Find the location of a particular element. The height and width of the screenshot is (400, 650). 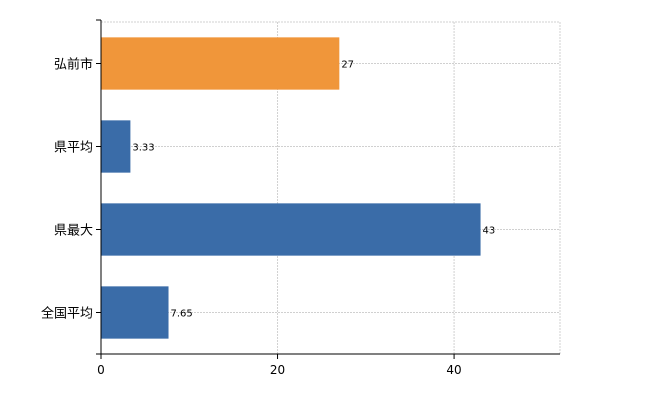

category-label-3: 全国平均 is located at coordinates (67, 314).